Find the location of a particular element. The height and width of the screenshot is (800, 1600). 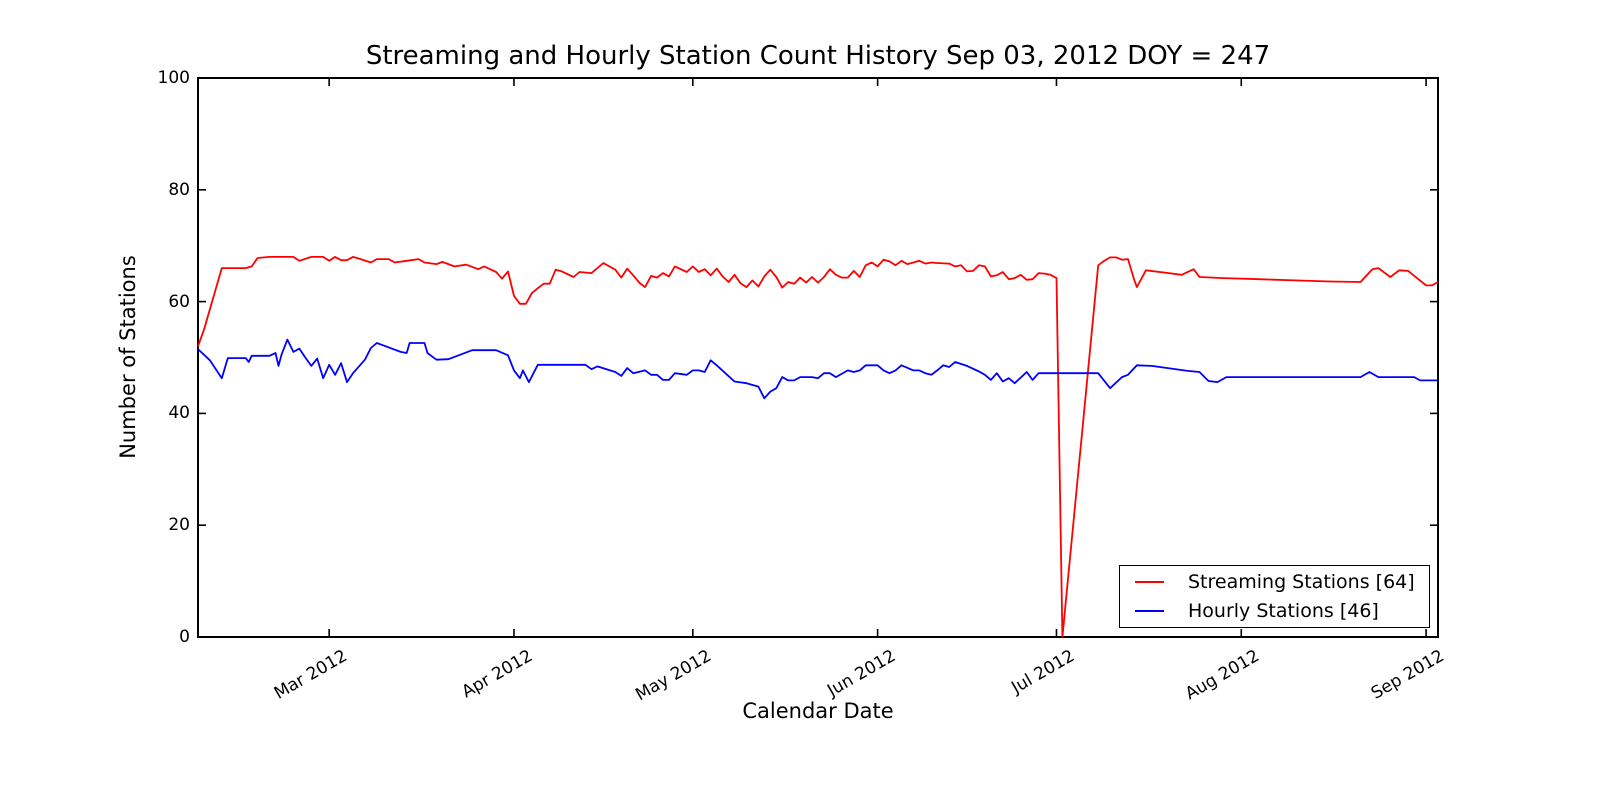

line-hourly-stations is located at coordinates (817, 369).